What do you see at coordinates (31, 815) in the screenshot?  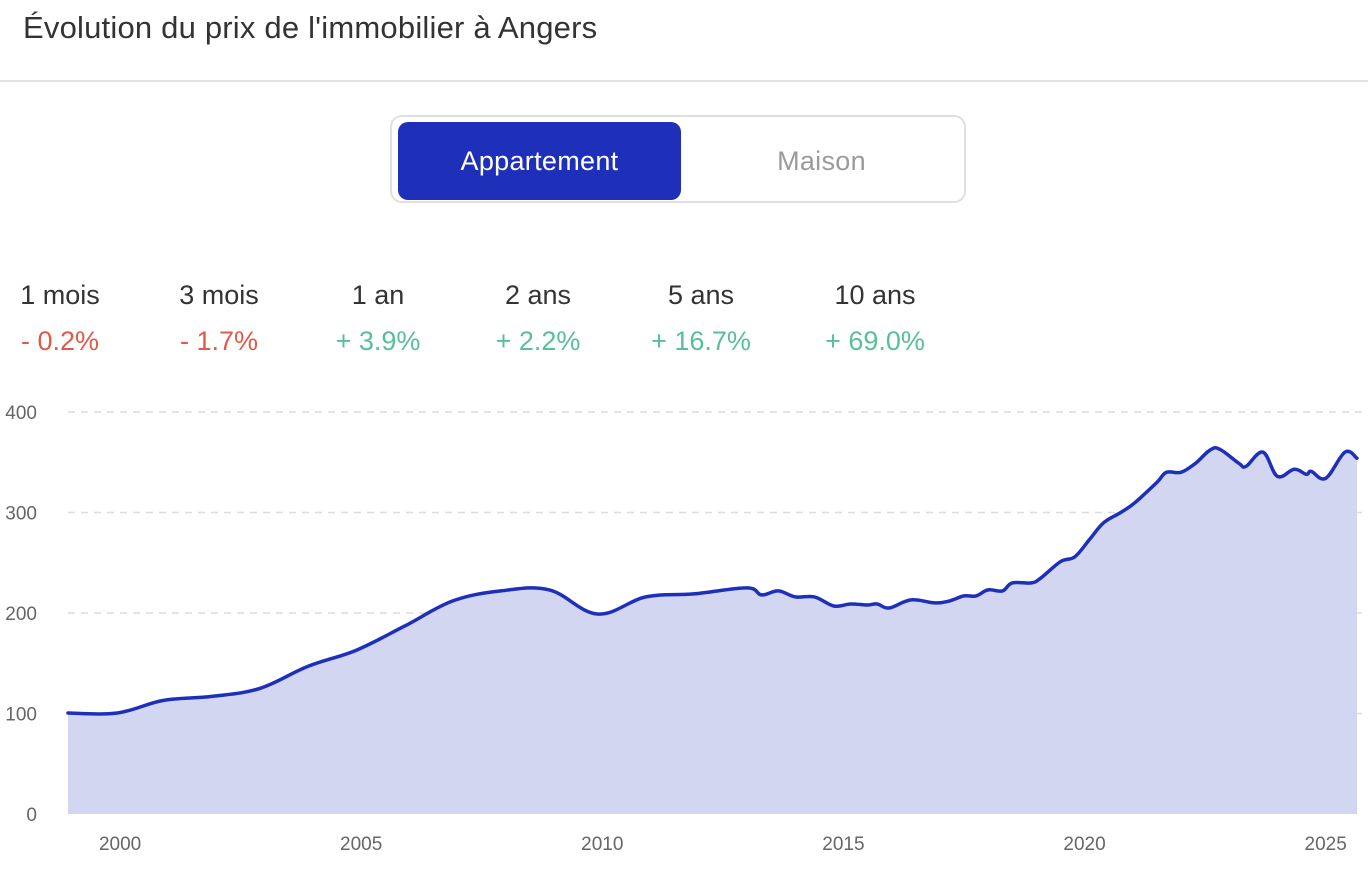 I see `y-tick-label: 0` at bounding box center [31, 815].